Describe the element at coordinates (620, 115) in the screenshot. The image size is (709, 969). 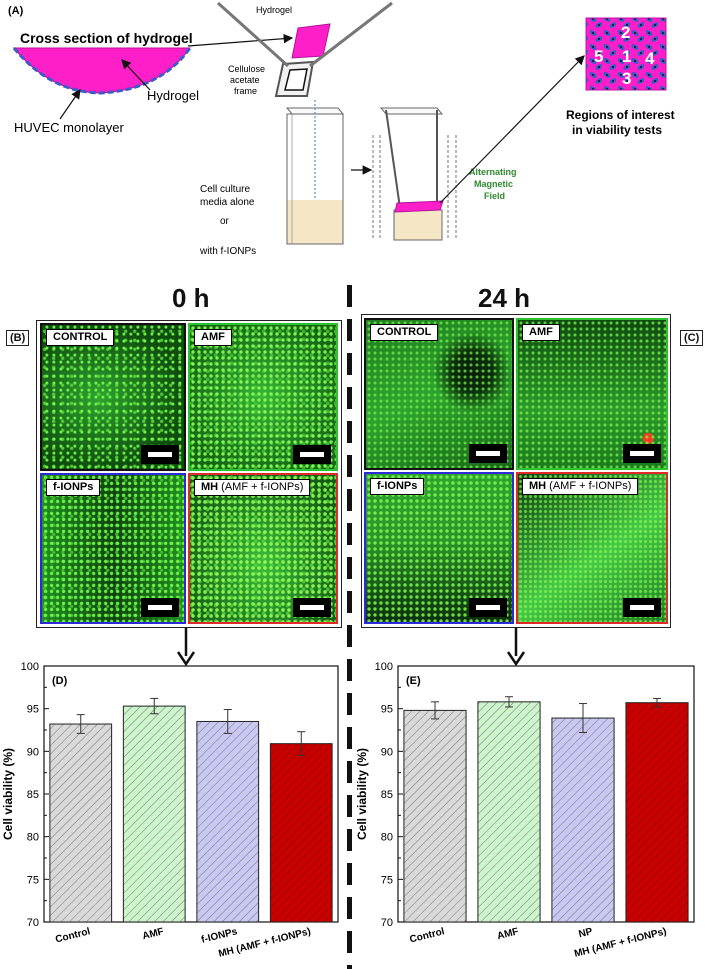
I see `roi-label-1: Regions of interest` at that location.